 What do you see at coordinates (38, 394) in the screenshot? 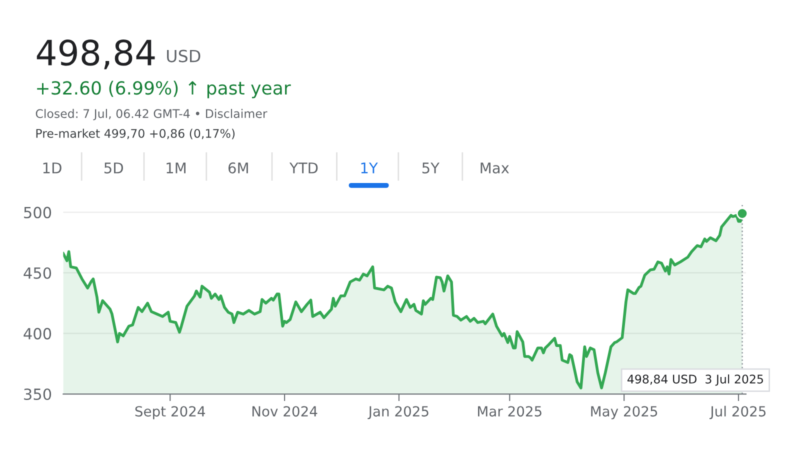
I see `y-tick-label: 350` at bounding box center [38, 394].